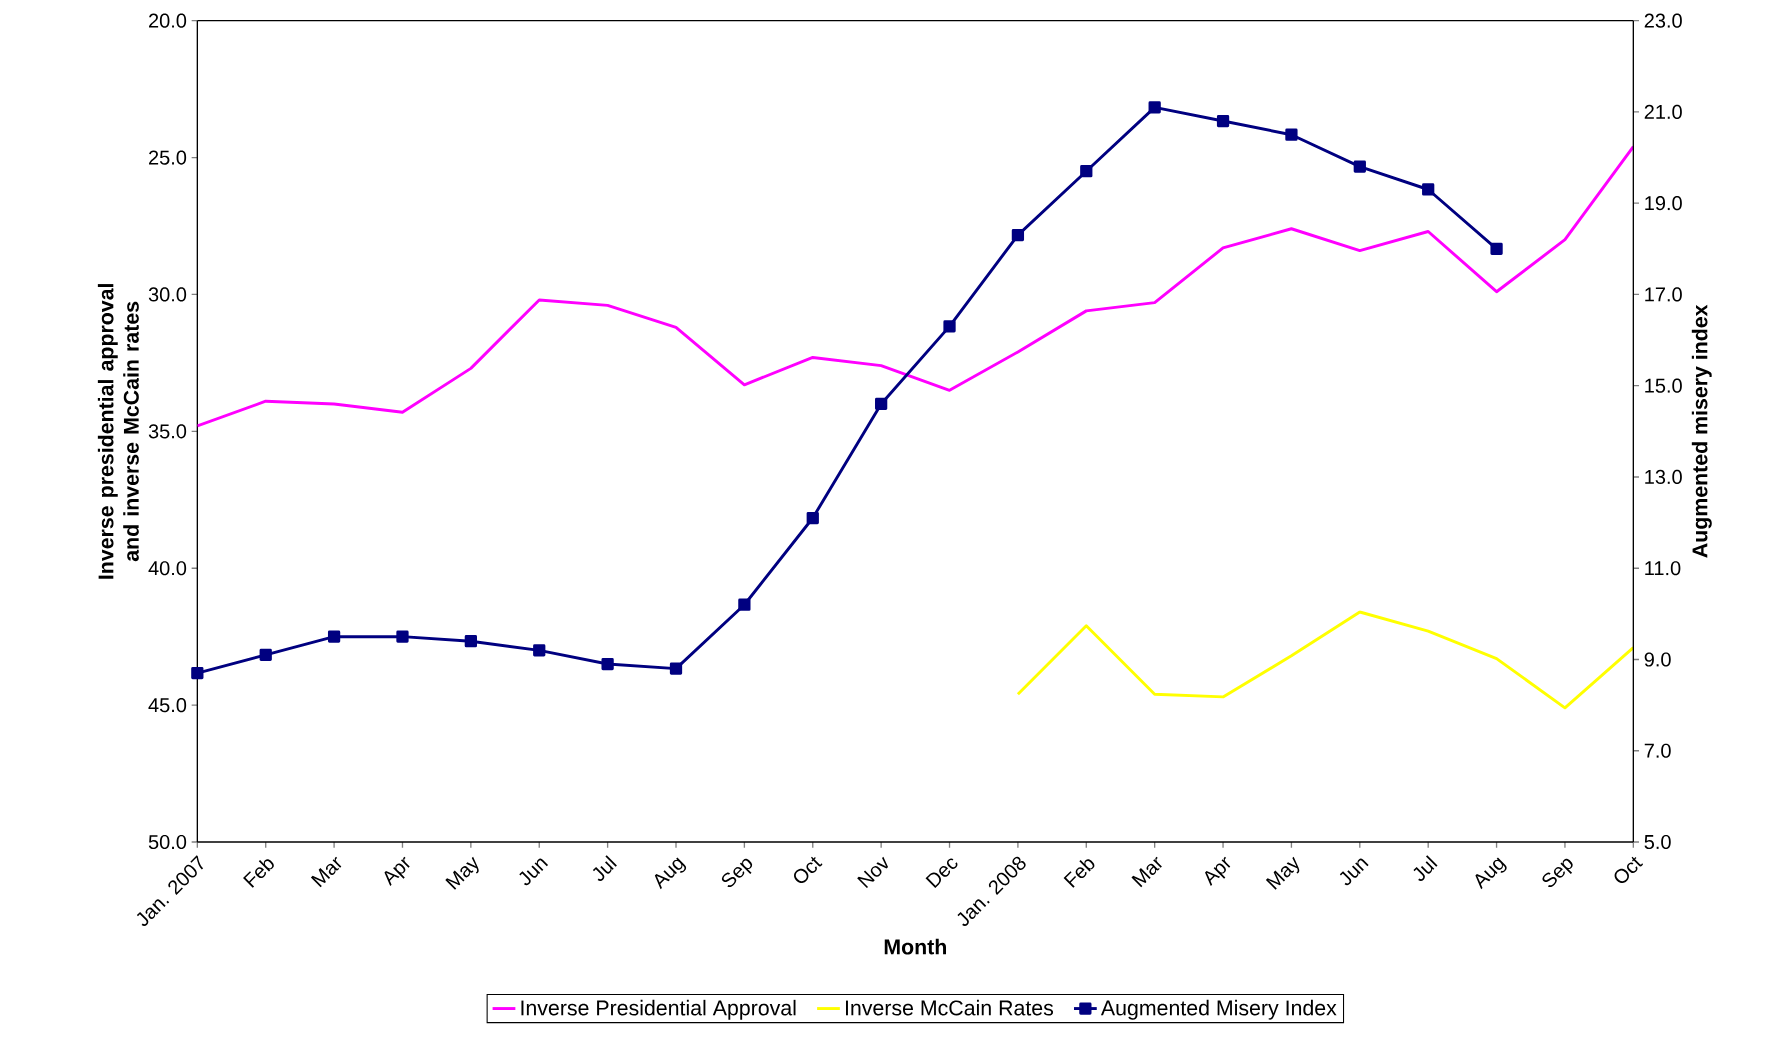 The image size is (1772, 1042). What do you see at coordinates (1657, 659) in the screenshot?
I see `y2-tick-label: 9.0` at bounding box center [1657, 659].